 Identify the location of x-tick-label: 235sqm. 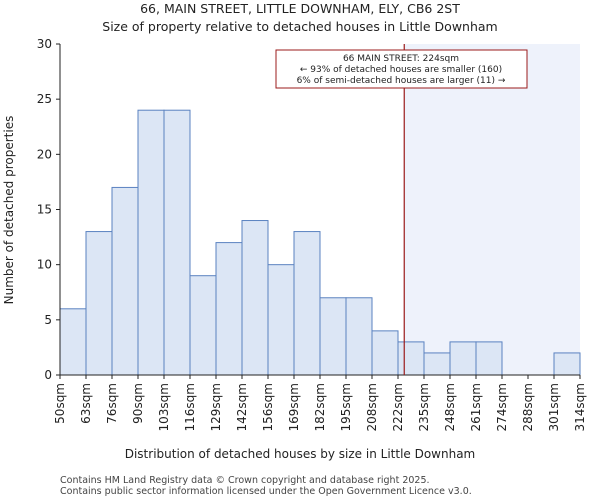
(424, 407).